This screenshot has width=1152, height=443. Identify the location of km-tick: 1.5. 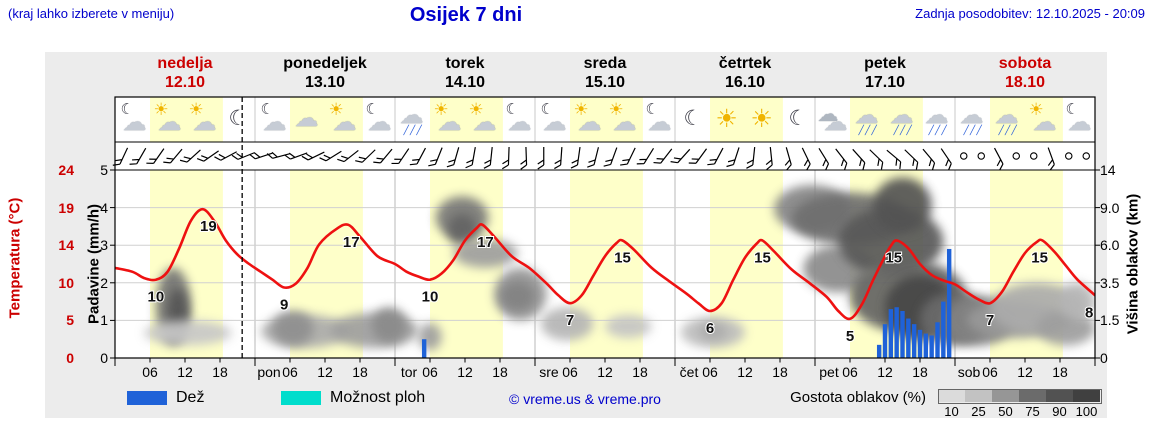
(1110, 320).